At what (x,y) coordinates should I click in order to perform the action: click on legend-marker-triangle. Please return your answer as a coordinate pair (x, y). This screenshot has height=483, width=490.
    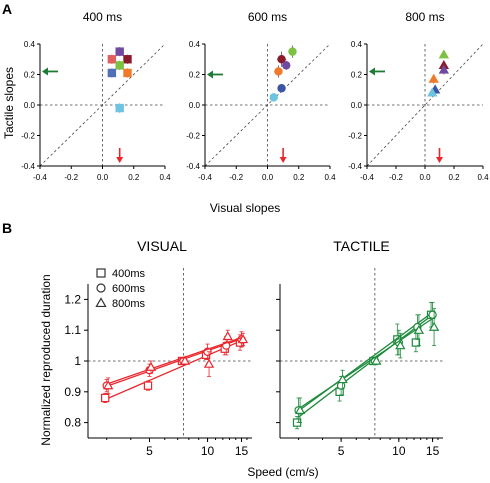
    Looking at the image, I should click on (101, 302).